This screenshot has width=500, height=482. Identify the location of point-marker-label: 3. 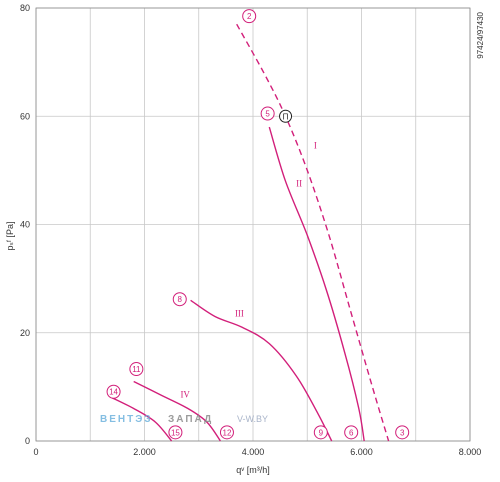
(402, 432).